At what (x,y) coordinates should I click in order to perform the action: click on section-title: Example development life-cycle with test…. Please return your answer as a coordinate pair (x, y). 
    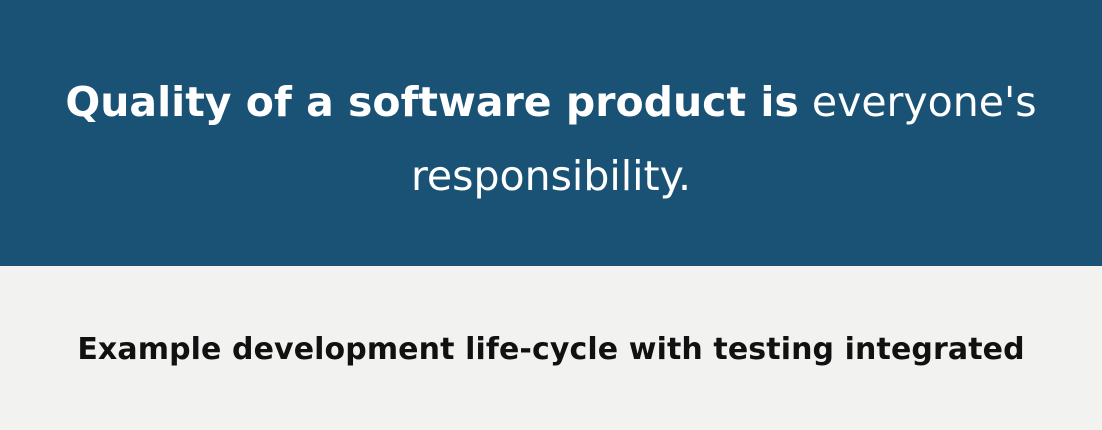
    Looking at the image, I should click on (551, 349).